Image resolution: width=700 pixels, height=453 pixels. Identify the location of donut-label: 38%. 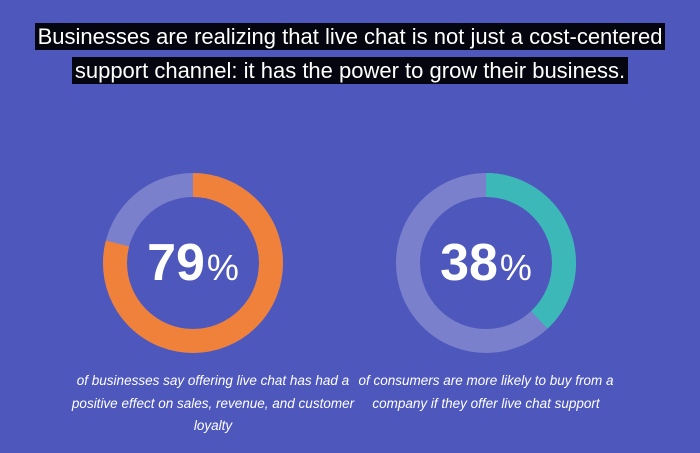
(486, 263).